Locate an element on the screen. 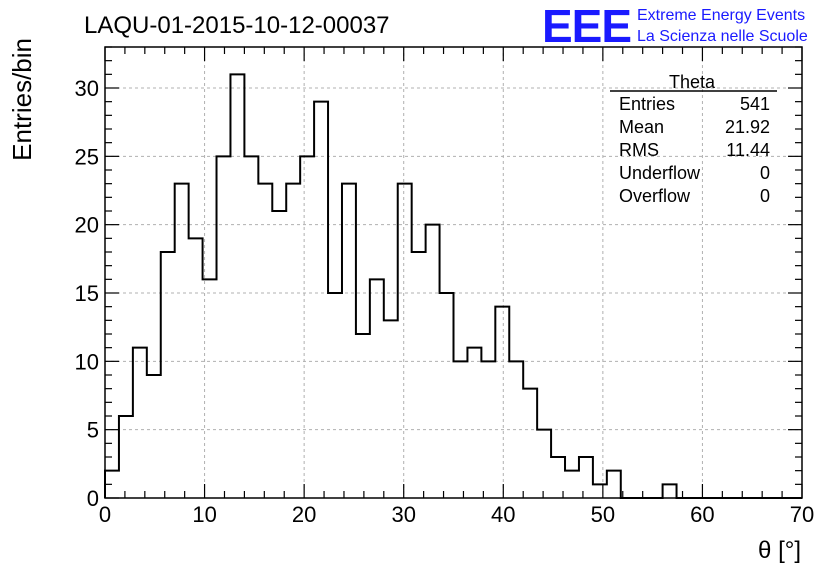  stats-row-value: 11.44 is located at coordinates (748, 150).